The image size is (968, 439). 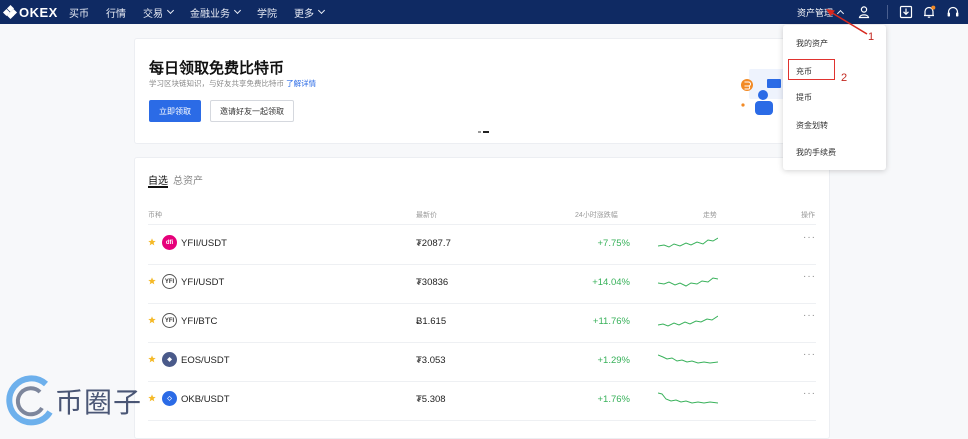 What do you see at coordinates (233, 83) in the screenshot?
I see `banner-subtitle: 学习区块链知识，与好友共享免费比特币 了解详情` at bounding box center [233, 83].